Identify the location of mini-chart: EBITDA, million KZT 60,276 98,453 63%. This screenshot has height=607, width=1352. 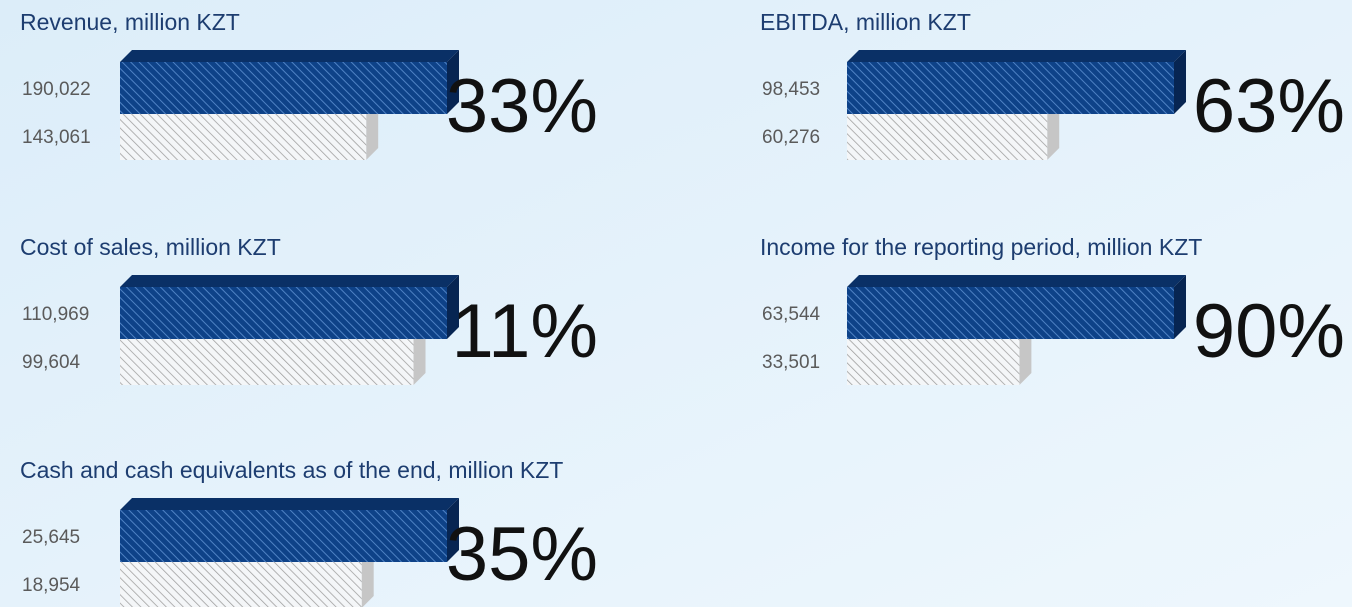
(1052, 84).